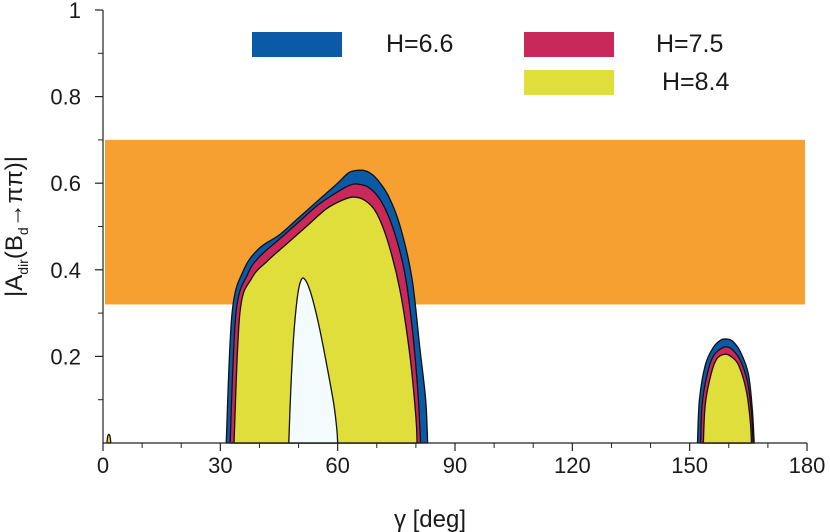 The image size is (830, 532). What do you see at coordinates (689, 465) in the screenshot?
I see `x-tick-label: 150` at bounding box center [689, 465].